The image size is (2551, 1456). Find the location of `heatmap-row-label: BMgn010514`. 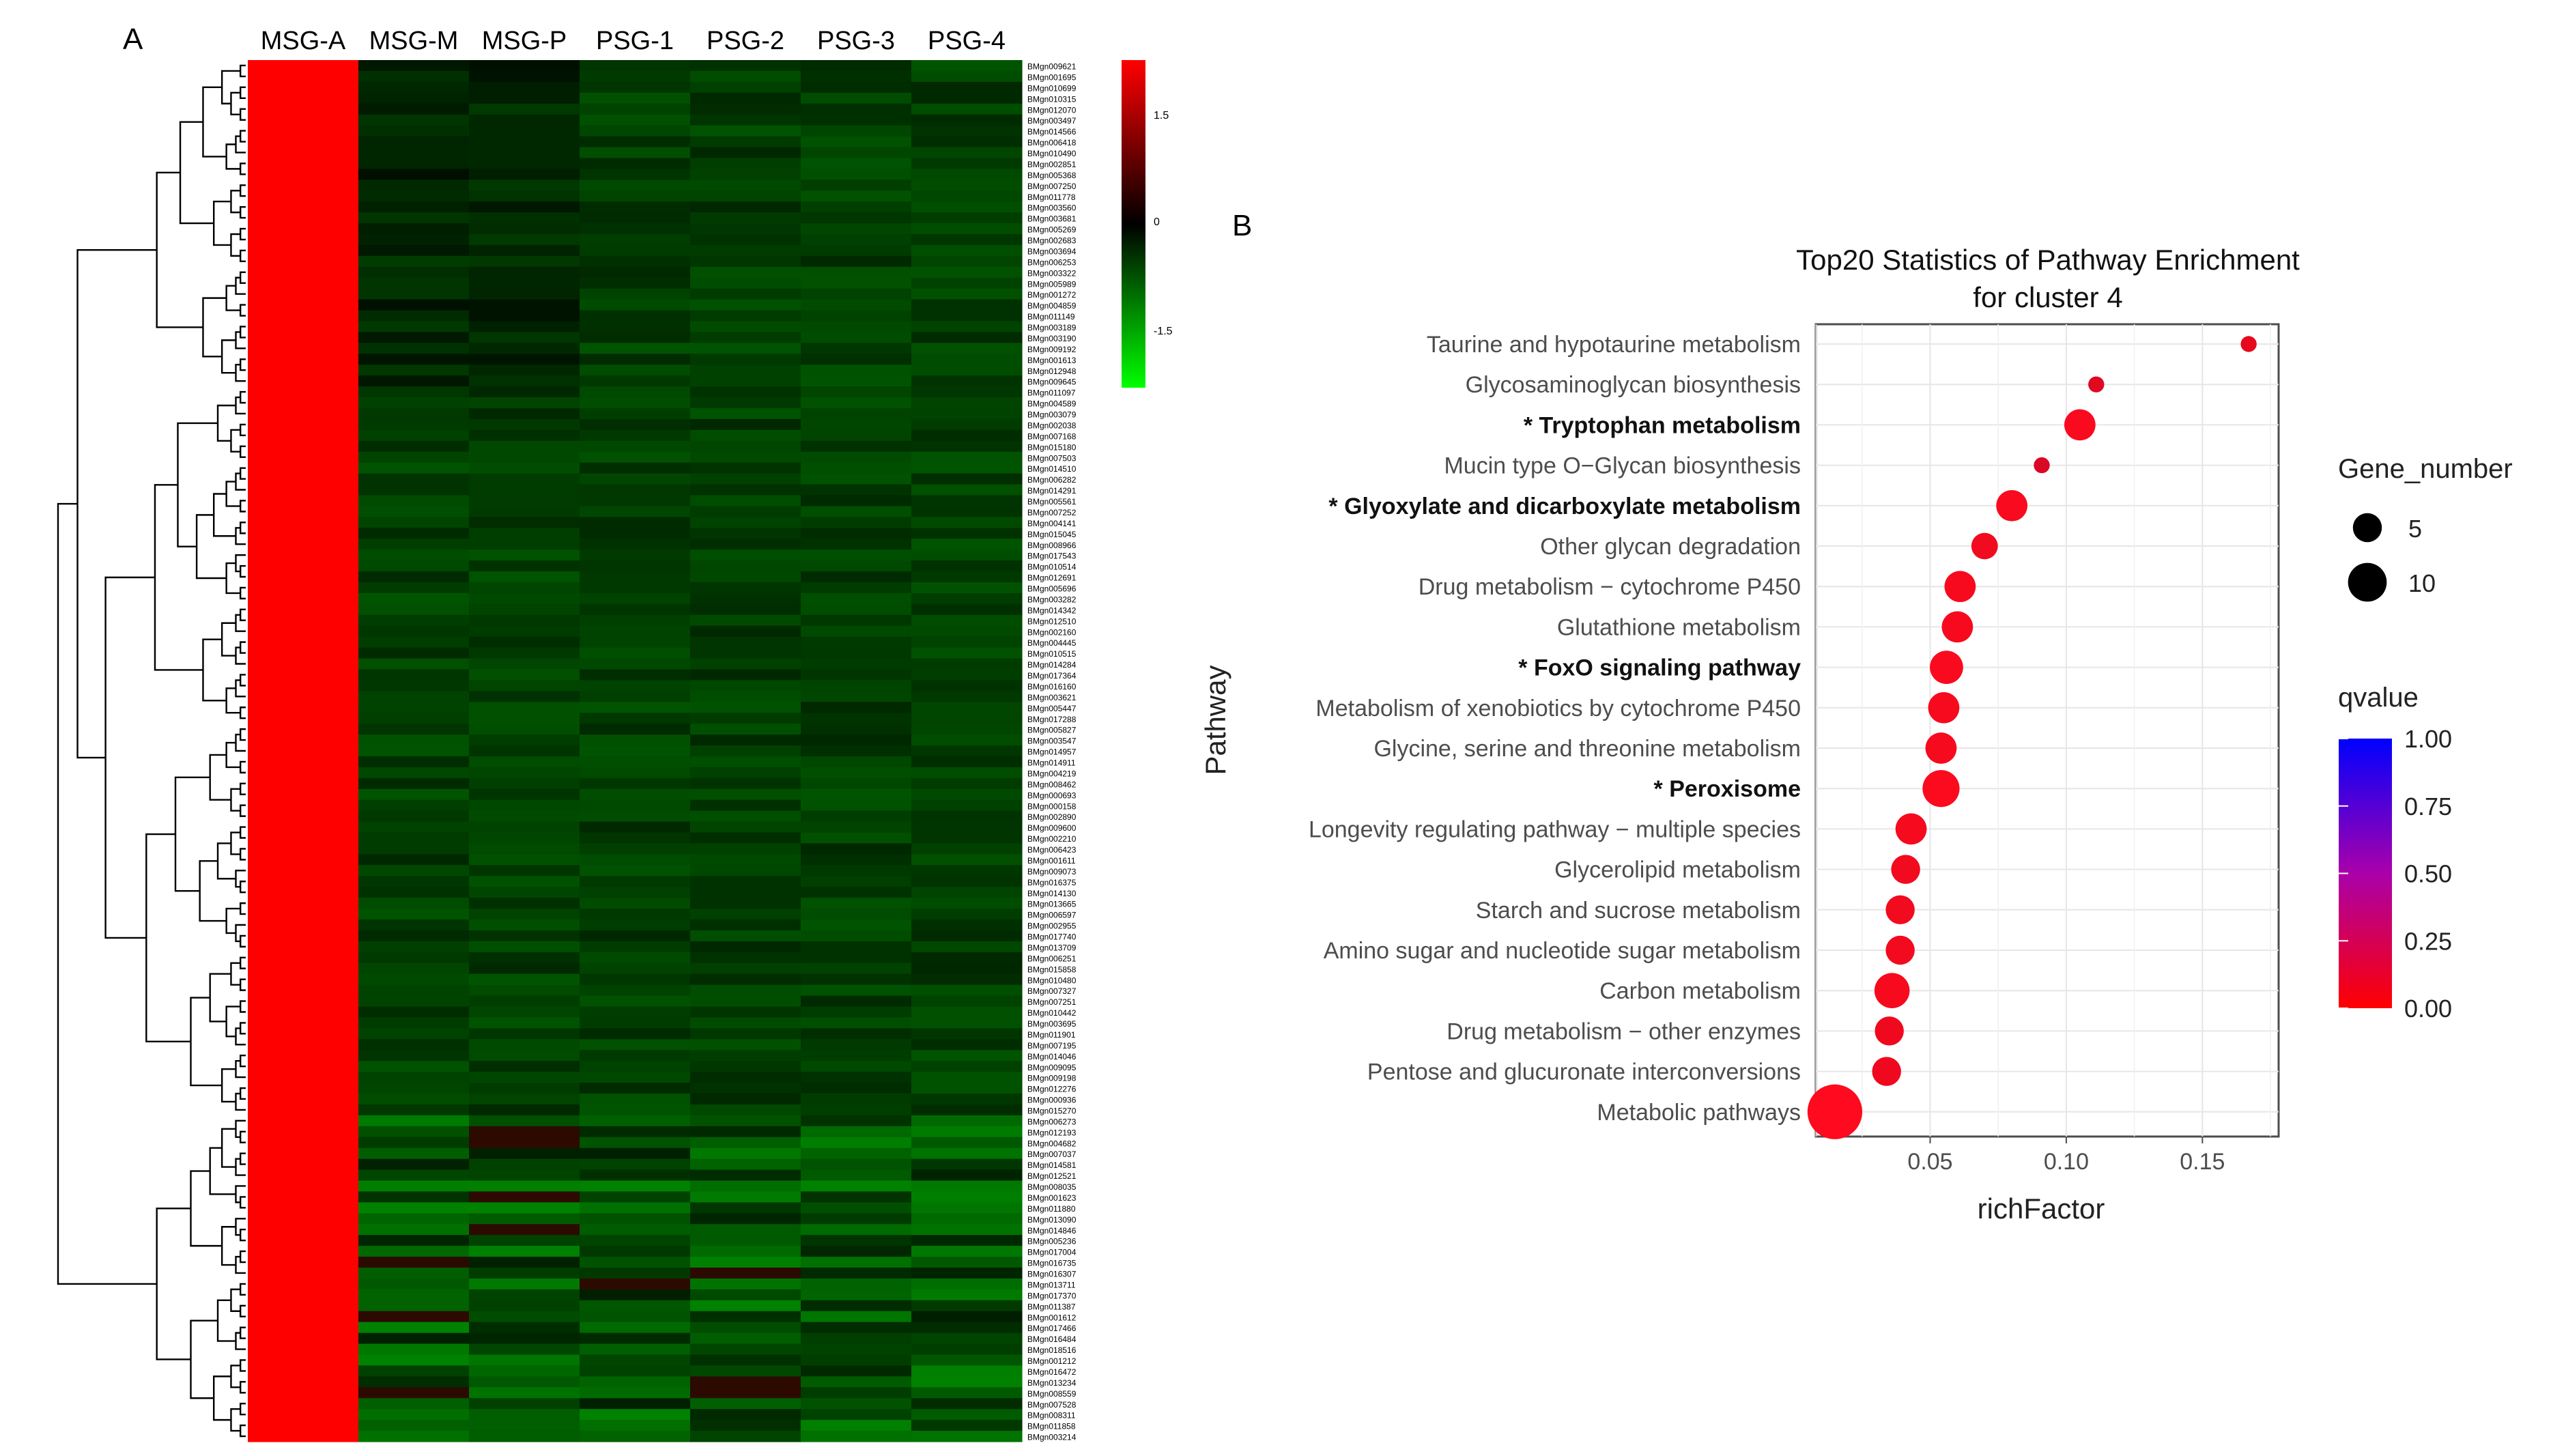

heatmap-row-label: BMgn010514 is located at coordinates (1052, 567).